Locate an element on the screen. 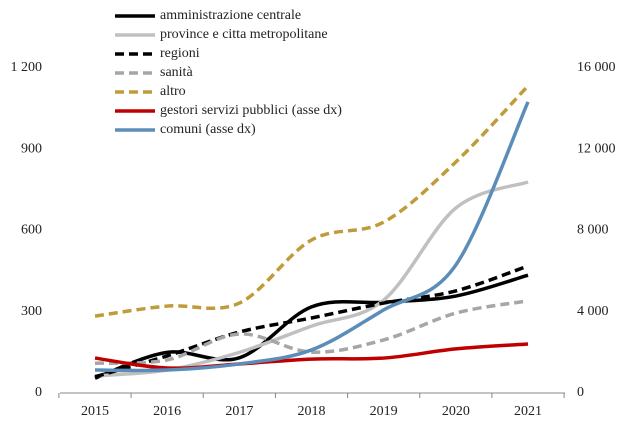  y-tick-label: 1 200 is located at coordinates (27, 67).